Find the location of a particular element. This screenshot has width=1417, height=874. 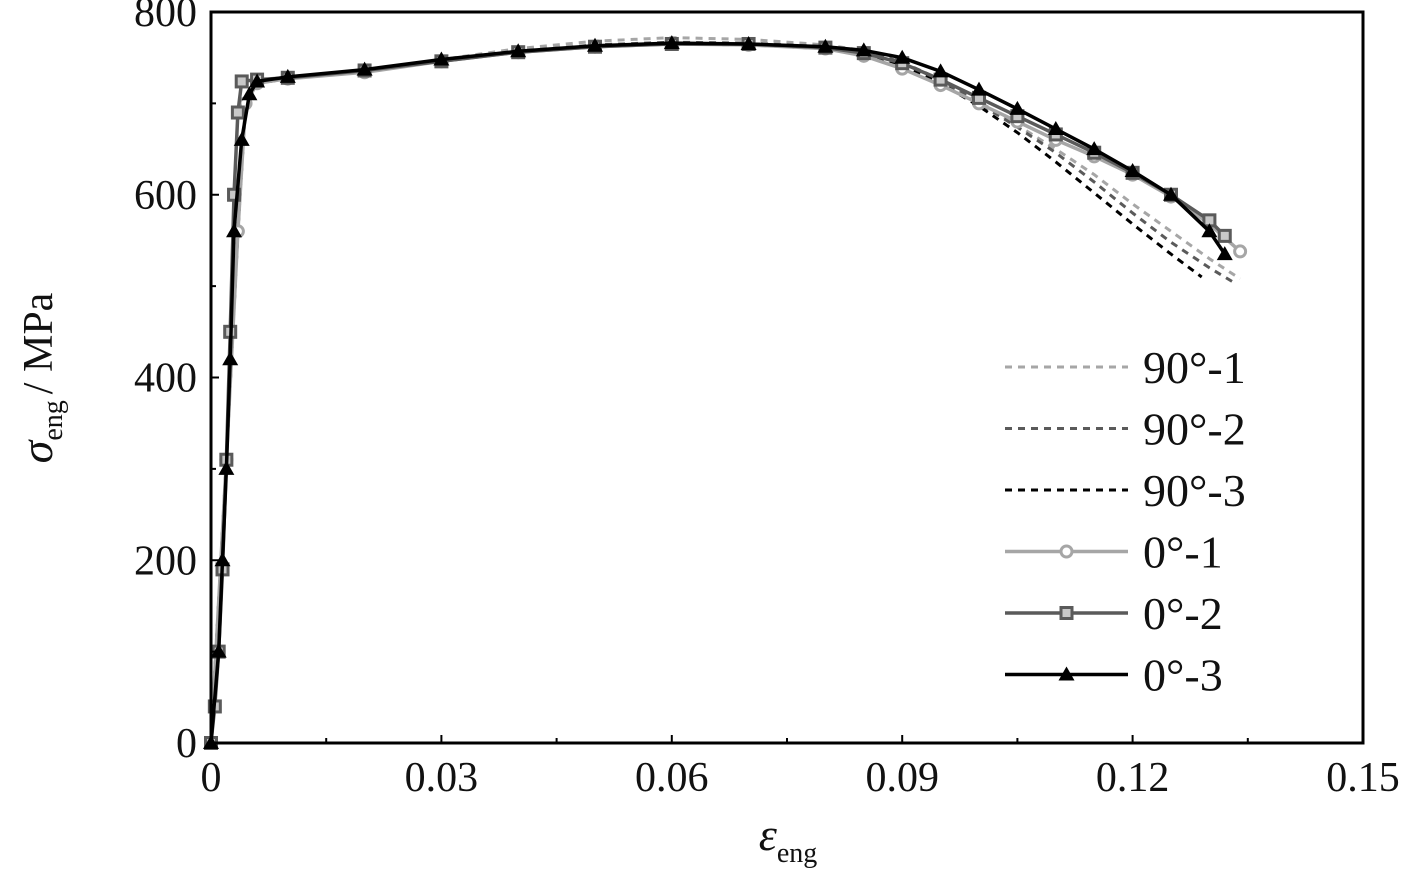

x-tick-label: 0.03 is located at coordinates (442, 778).